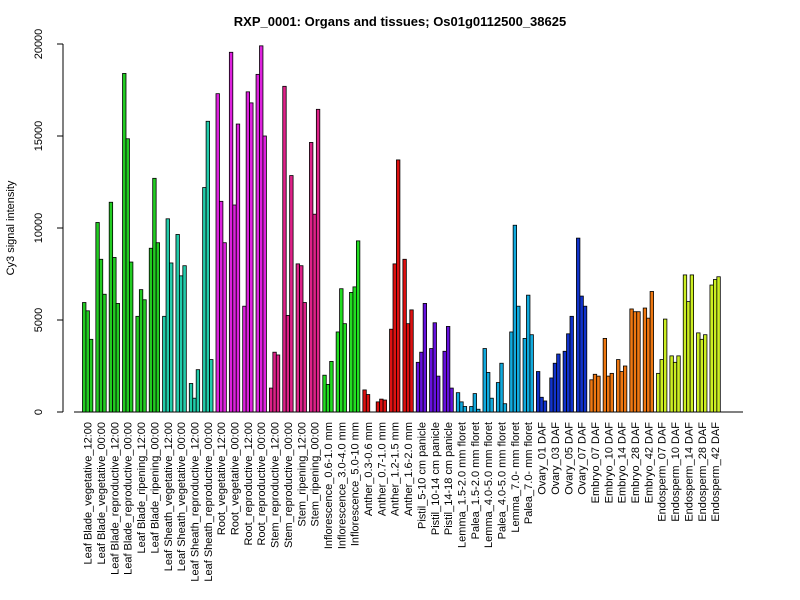 The image size is (800, 600). What do you see at coordinates (476, 480) in the screenshot?
I see `x-category-label: Palea_1.5-2.0 mm floret` at bounding box center [476, 480].